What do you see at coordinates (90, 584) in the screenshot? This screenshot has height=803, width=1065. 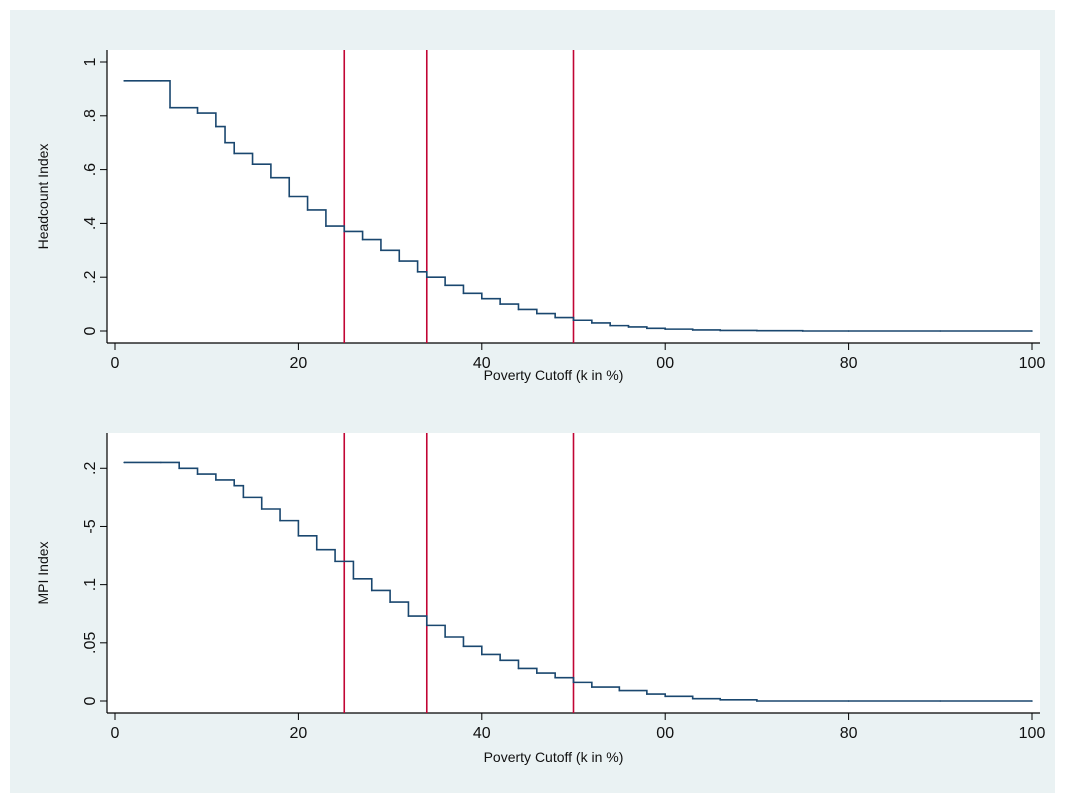 I see `y-tick-label: .1` at bounding box center [90, 584].